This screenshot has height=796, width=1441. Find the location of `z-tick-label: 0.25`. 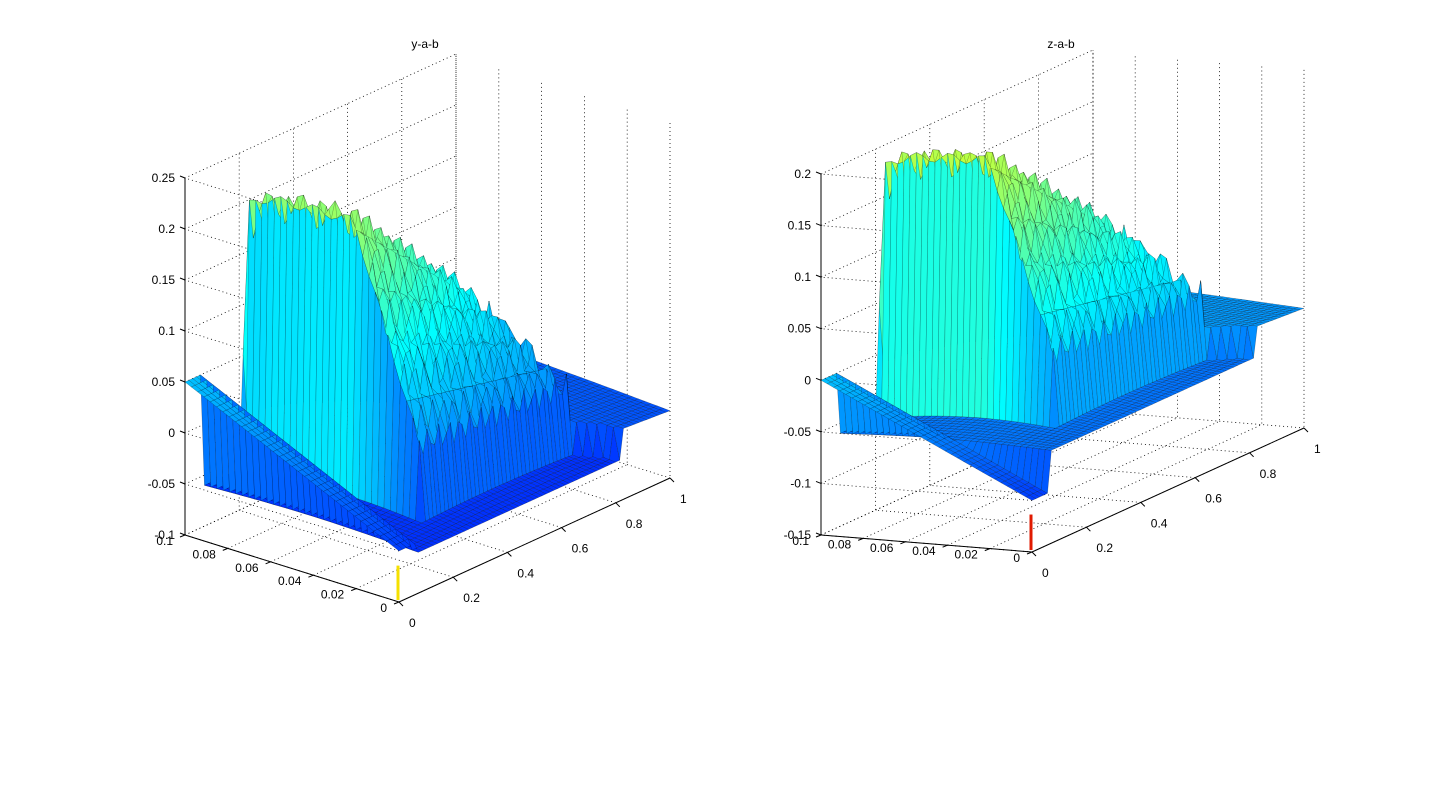

z-tick-label: 0.25 is located at coordinates (164, 178).